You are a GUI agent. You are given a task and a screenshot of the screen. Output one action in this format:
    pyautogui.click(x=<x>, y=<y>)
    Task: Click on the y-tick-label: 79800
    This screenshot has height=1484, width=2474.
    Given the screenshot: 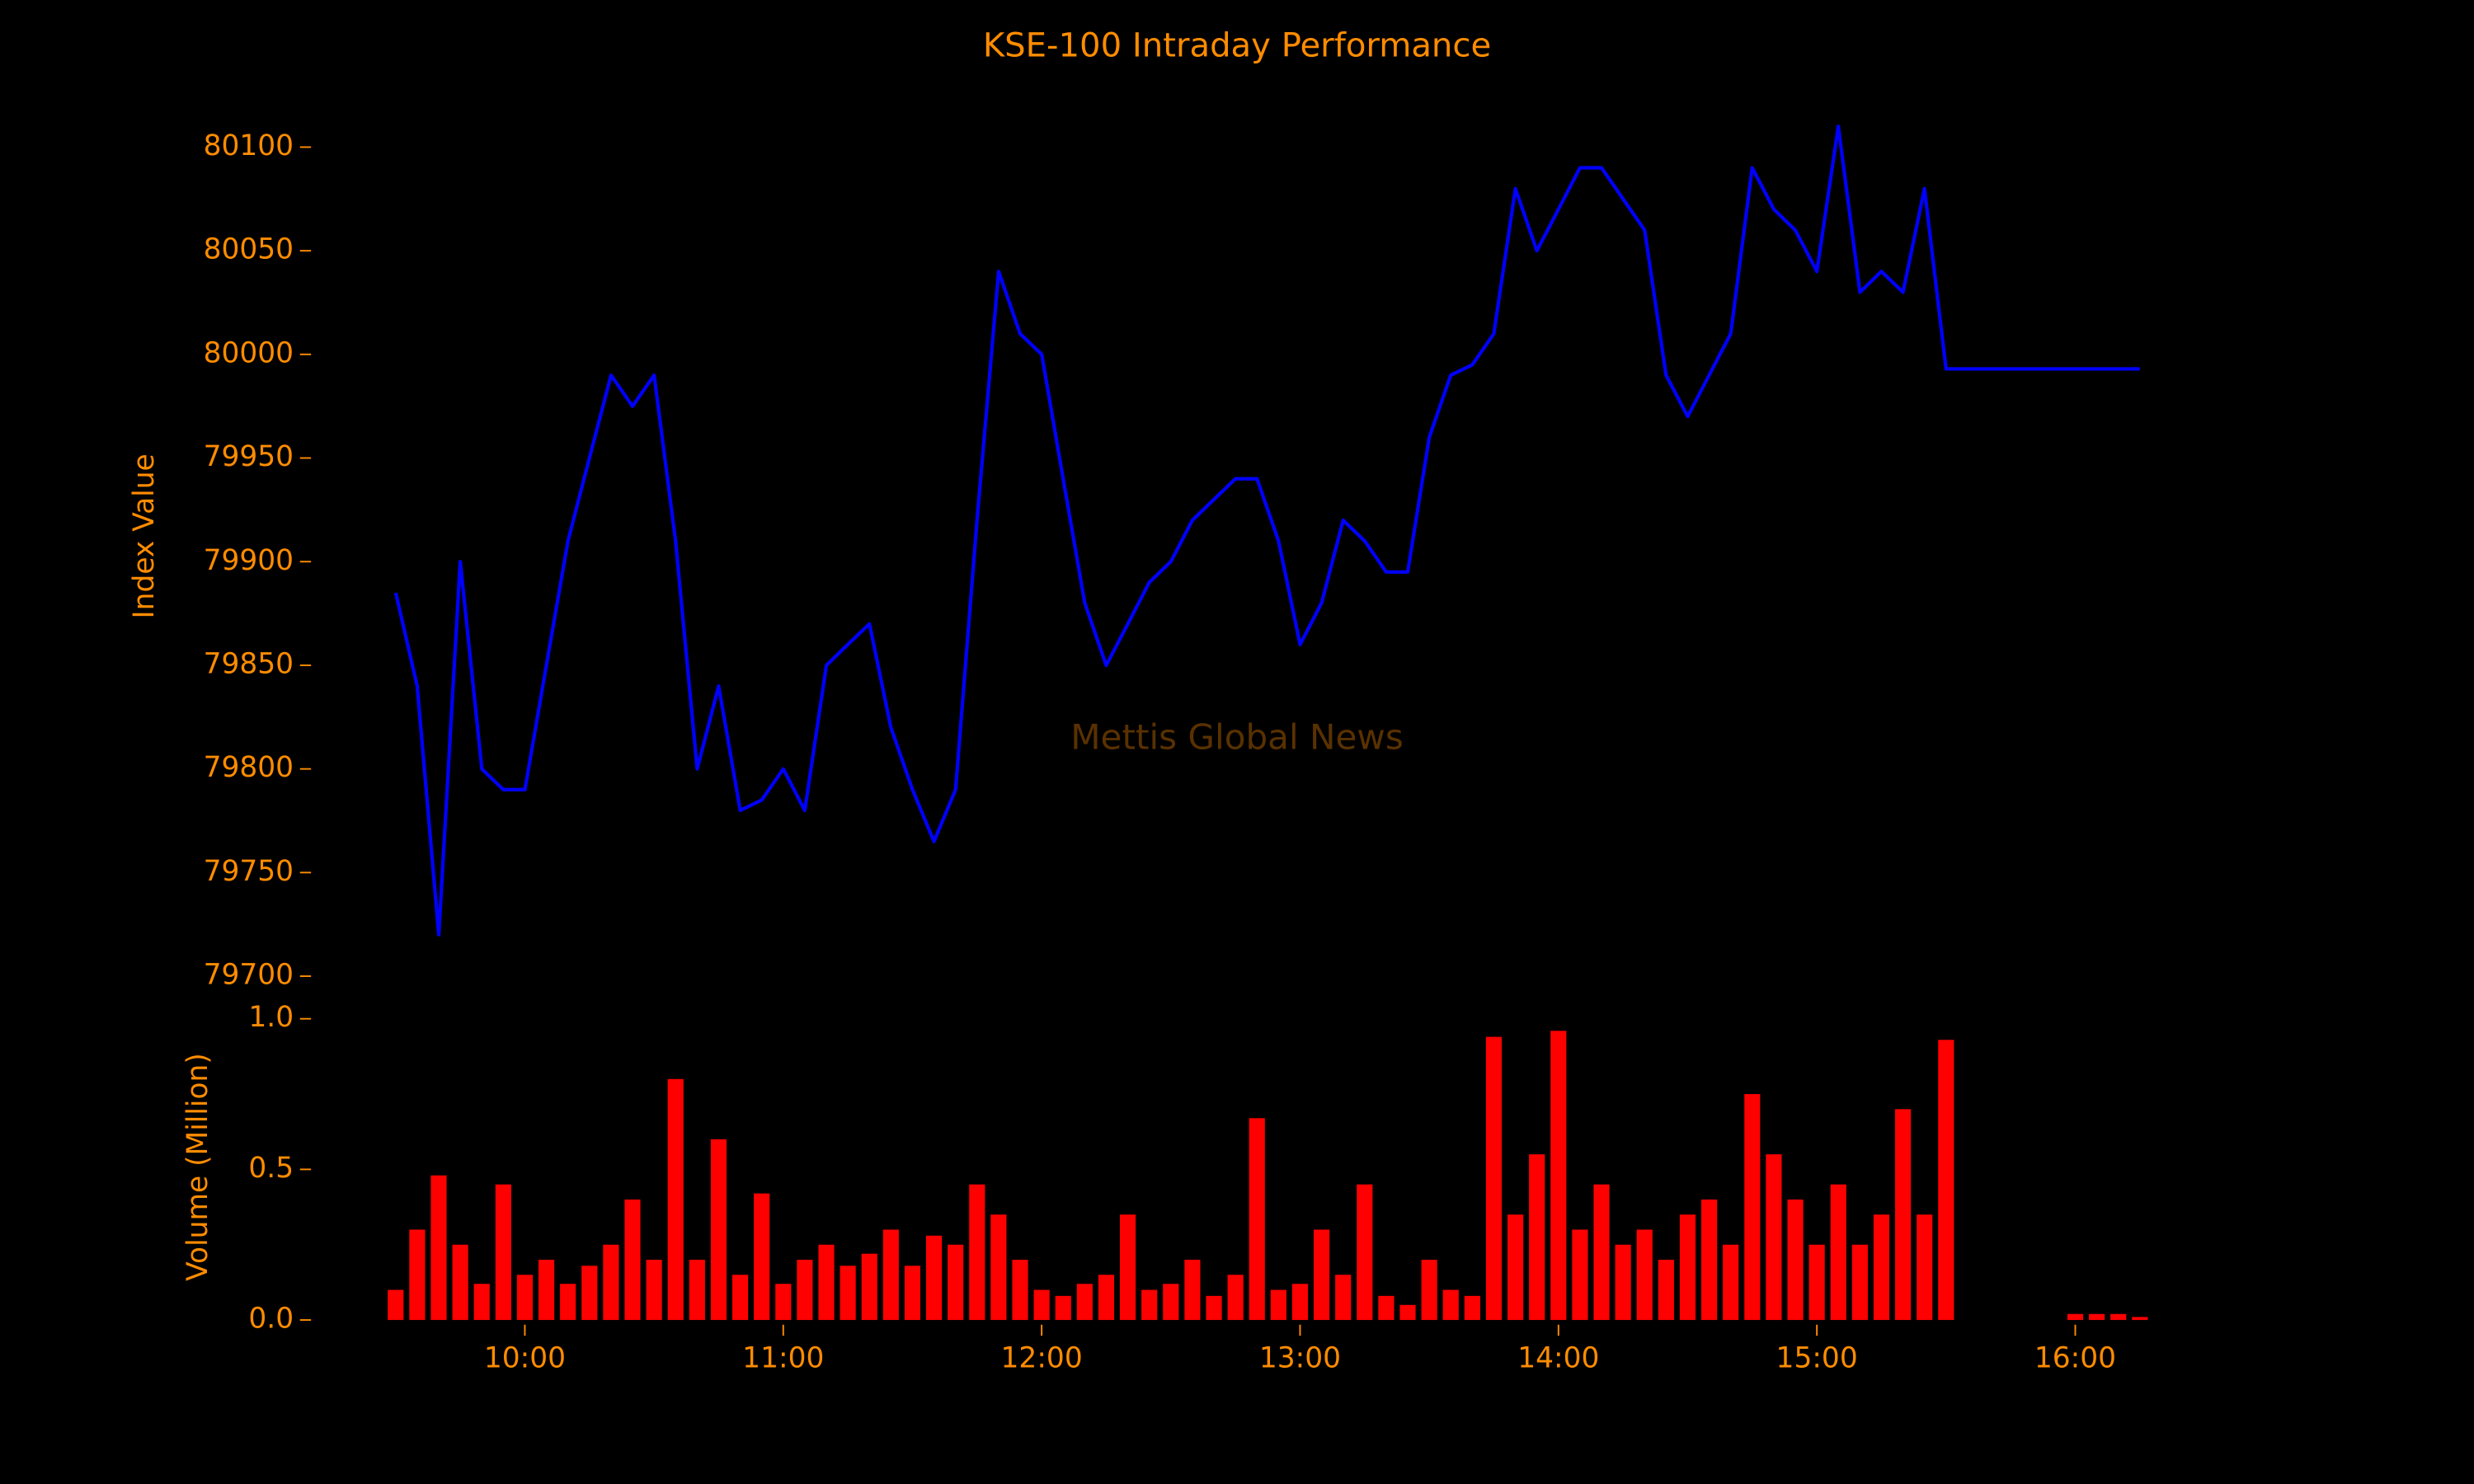 What is the action you would take?
    pyautogui.click(x=249, y=767)
    